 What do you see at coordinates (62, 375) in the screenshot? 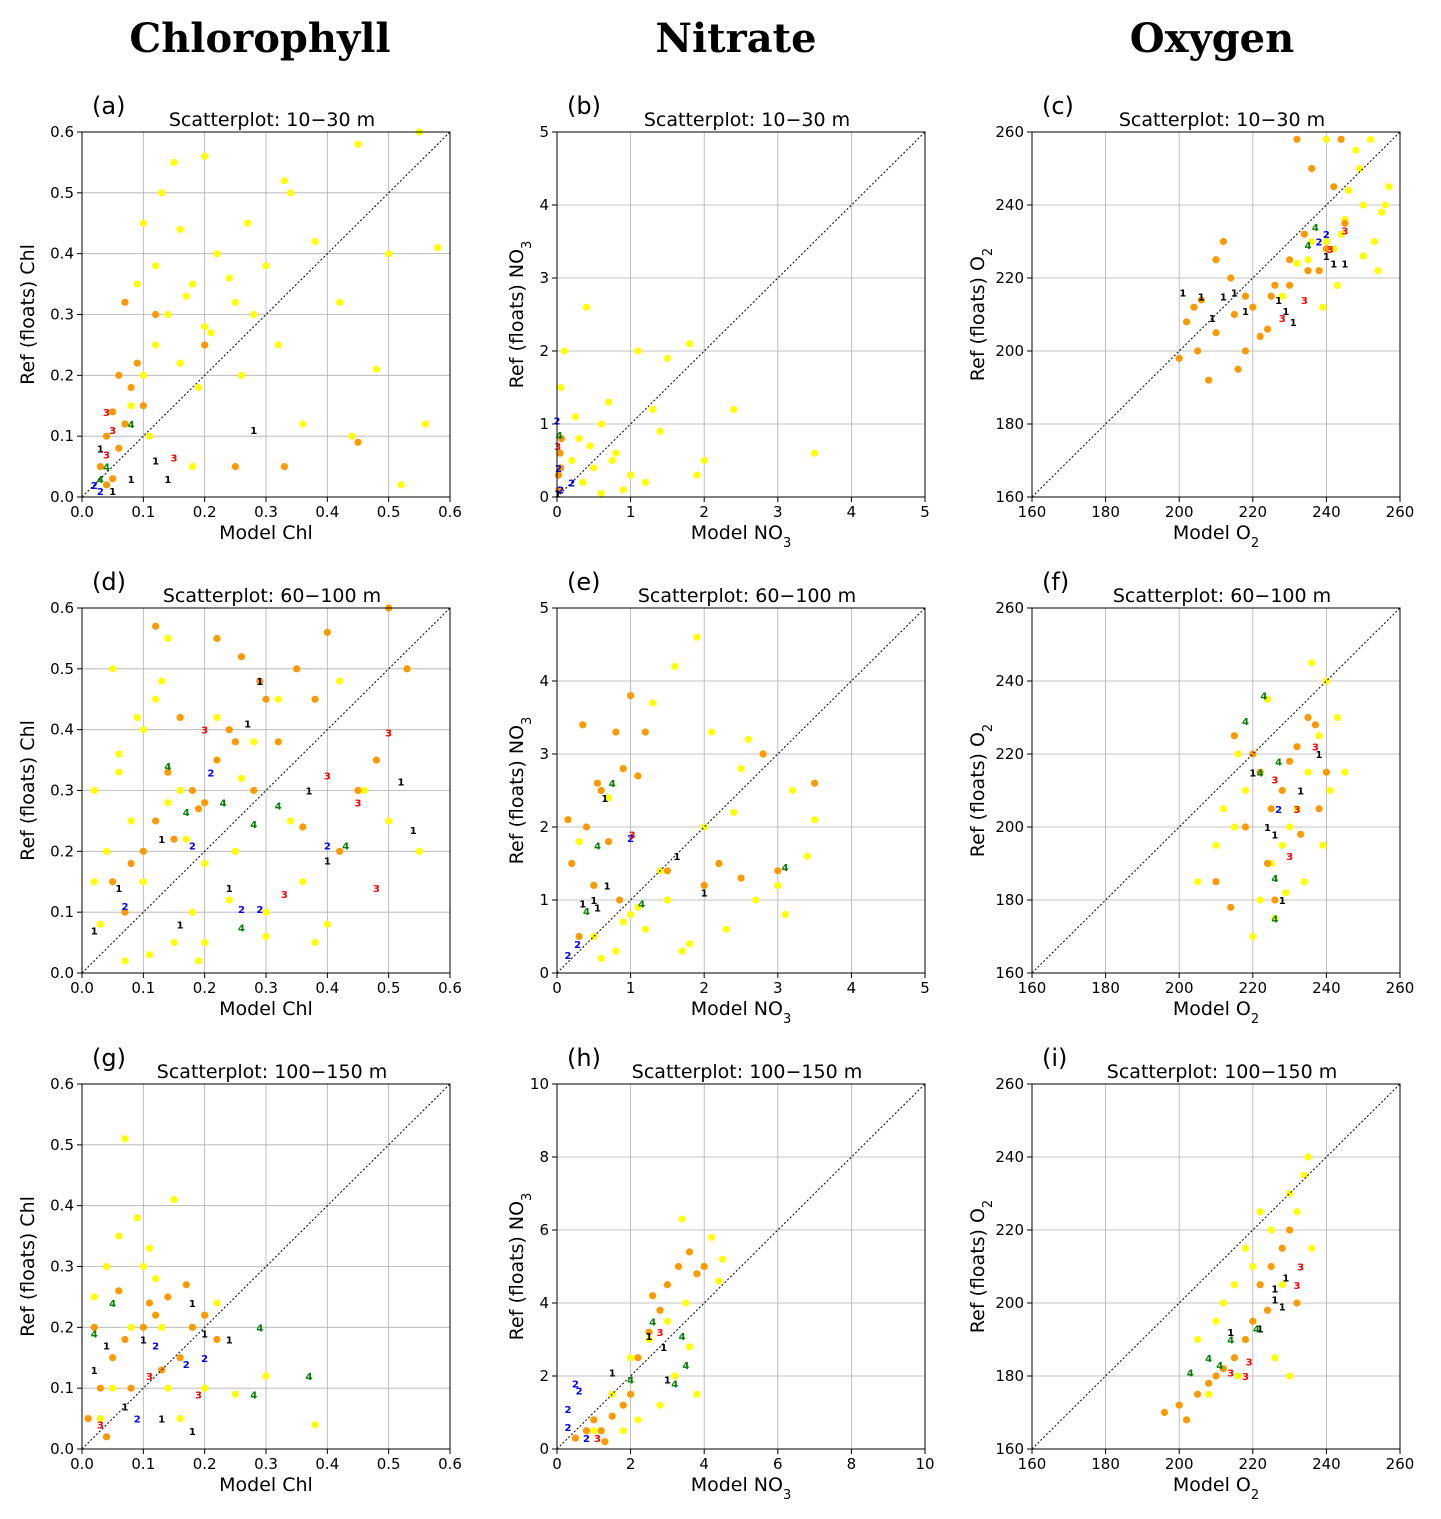
I see `y-tick-label: 0.2` at bounding box center [62, 375].